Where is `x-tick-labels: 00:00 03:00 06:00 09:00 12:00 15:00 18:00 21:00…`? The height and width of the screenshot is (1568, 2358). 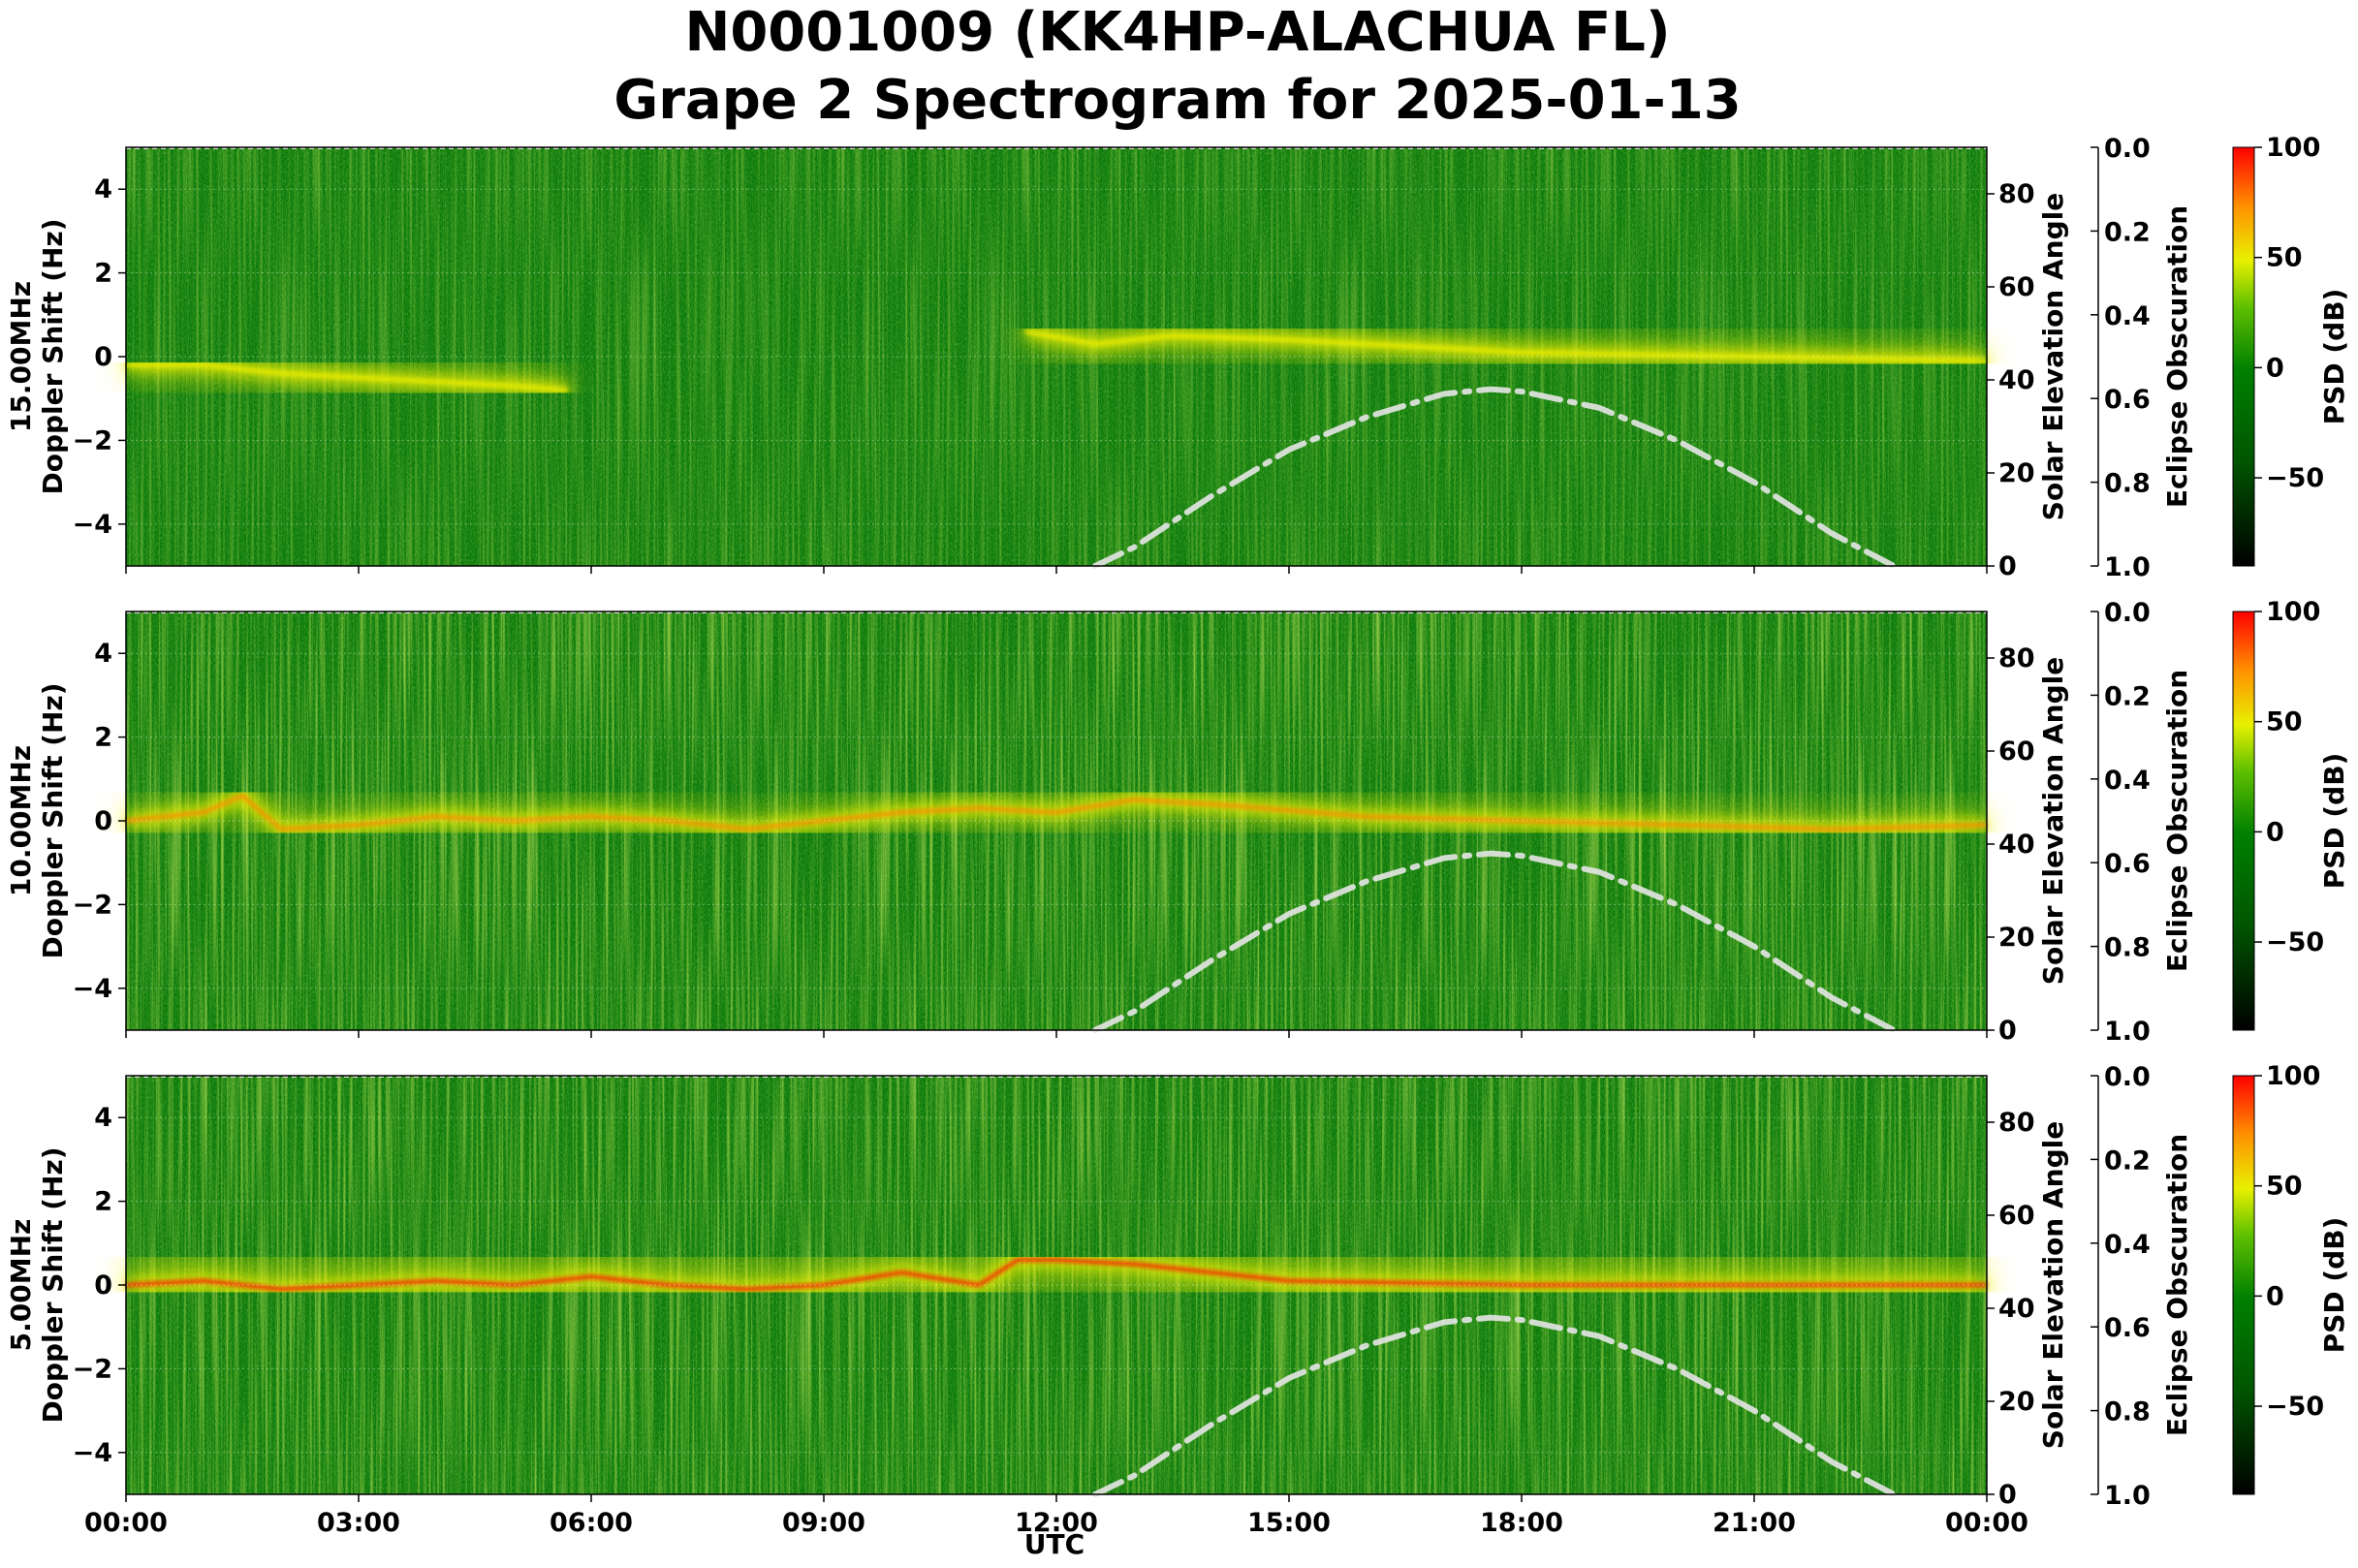
x-tick-labels: 00:00 03:00 06:00 09:00 12:00 15:00 18:00 21:00… is located at coordinates (1056, 1523).